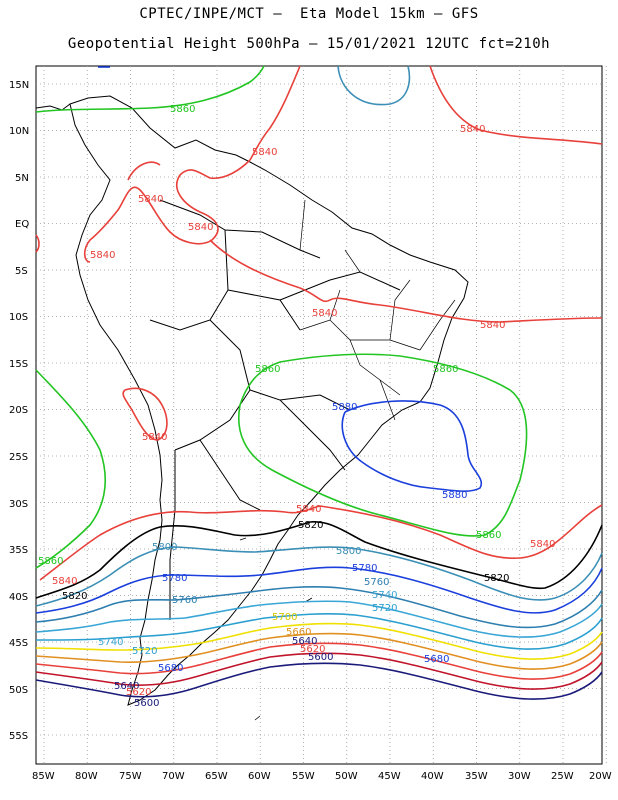 This screenshot has height=800, width=618. What do you see at coordinates (412, 446) in the screenshot?
I see `contour-5880-central` at bounding box center [412, 446].